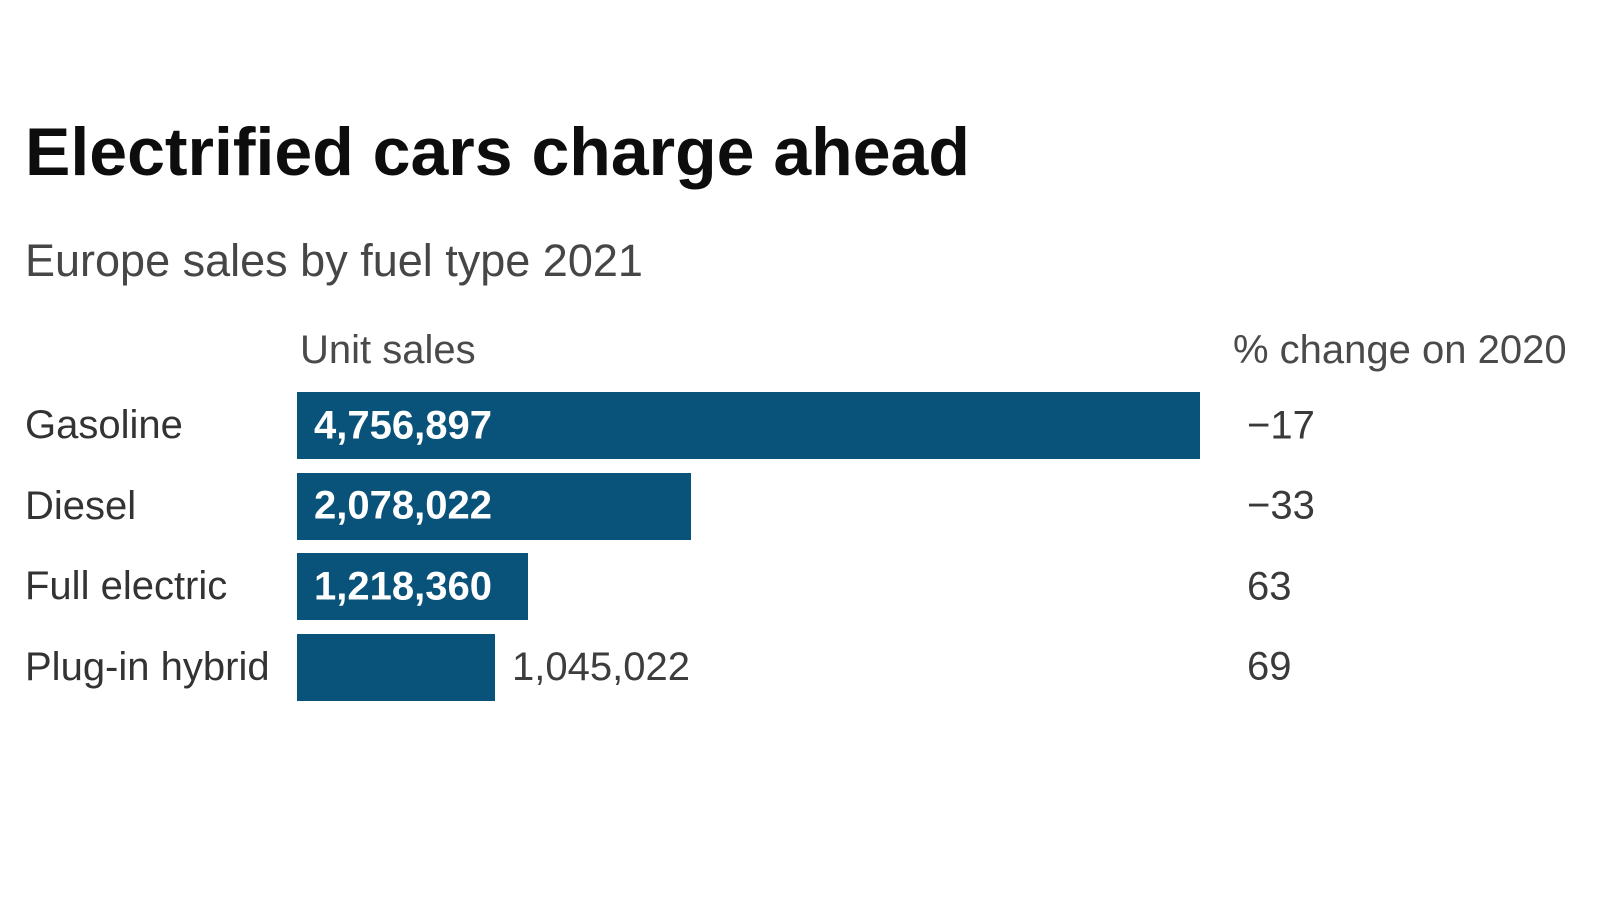  I want to click on bar-value-label: 2,078,022, so click(403, 505).